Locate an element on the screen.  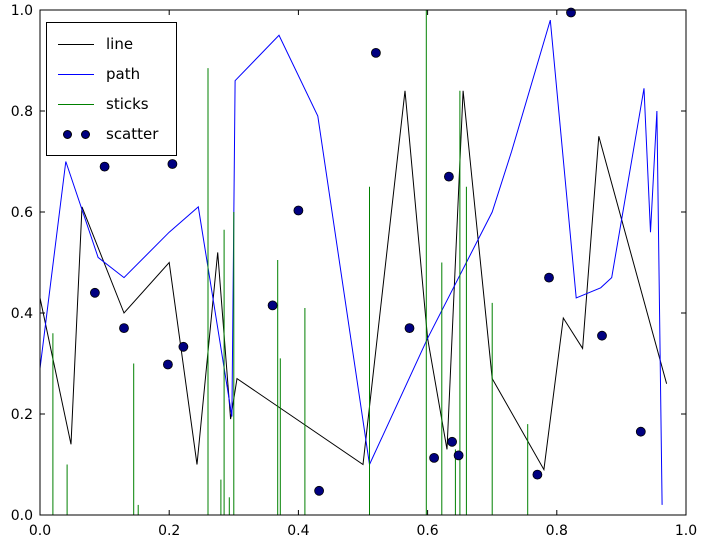
line-swatch-icon is located at coordinates (76, 44).